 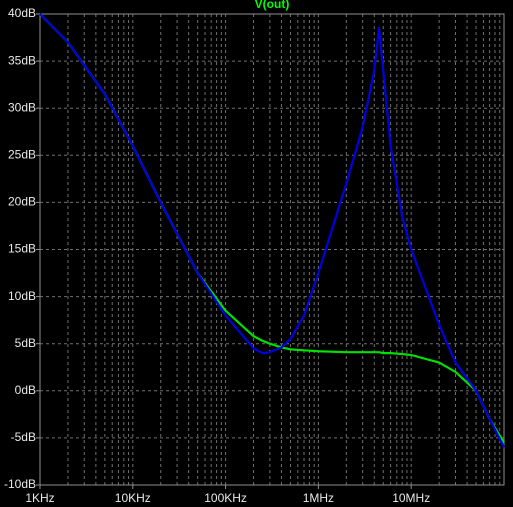 I want to click on y-tick-label: 35dB, so click(x=22, y=60).